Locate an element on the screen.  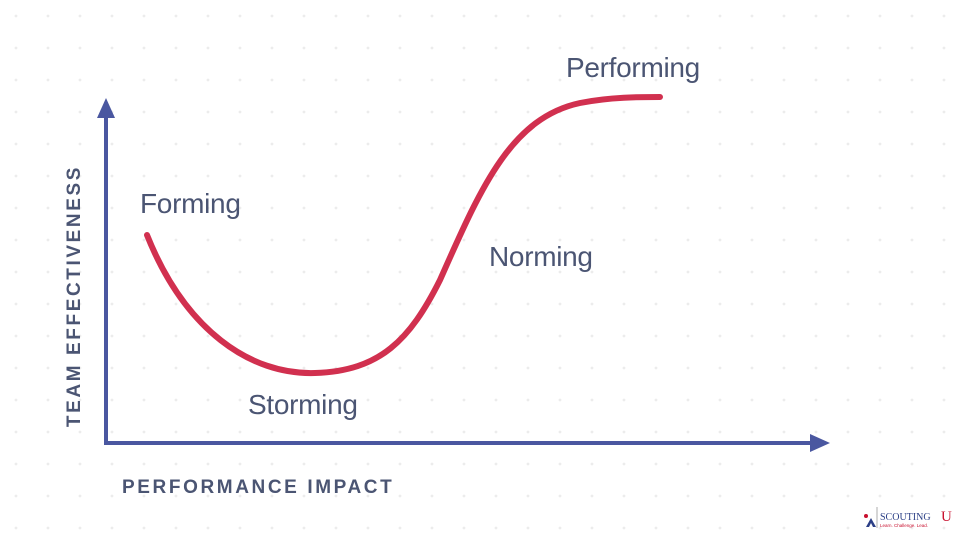
y-axis-label: TEAM EFFECTIVENESS is located at coordinates (74, 296).